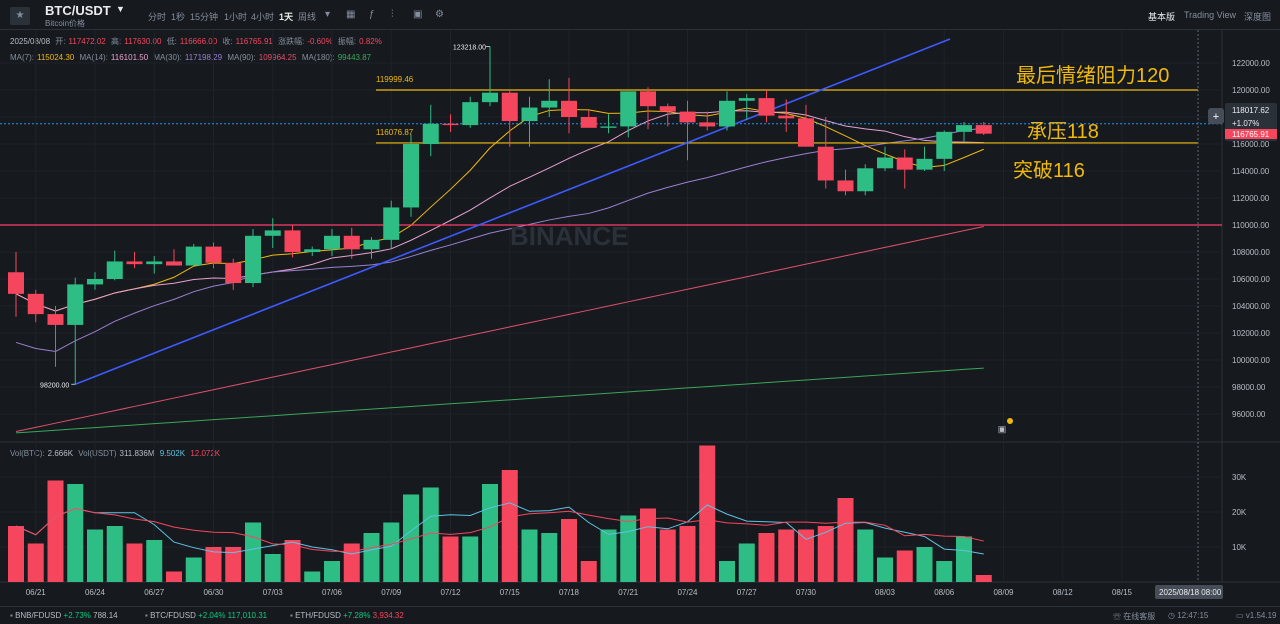 This screenshot has height=624, width=1280. What do you see at coordinates (64, 615) in the screenshot?
I see `ticker-bnb: ▪ BNB/FDUSD +2.73% 788.14` at bounding box center [64, 615].